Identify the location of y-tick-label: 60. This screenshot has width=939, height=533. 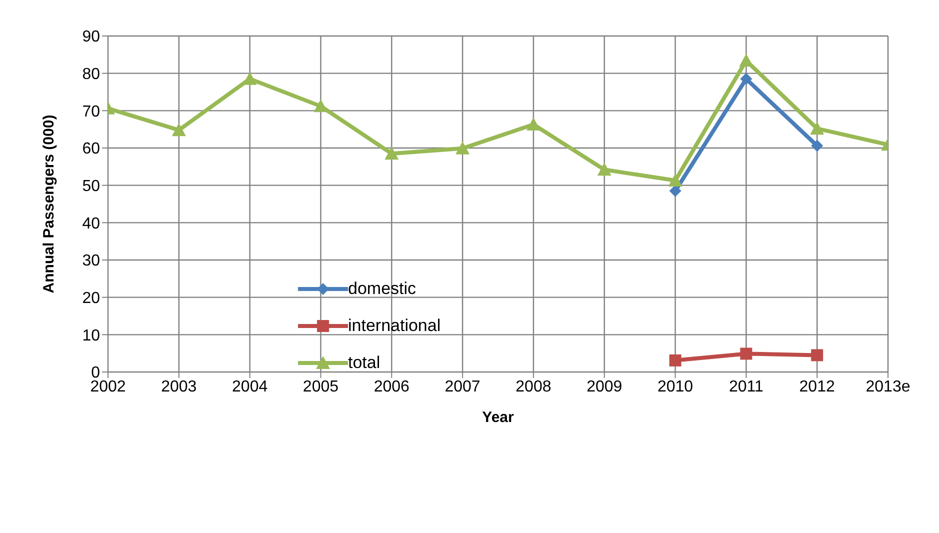
(91, 149).